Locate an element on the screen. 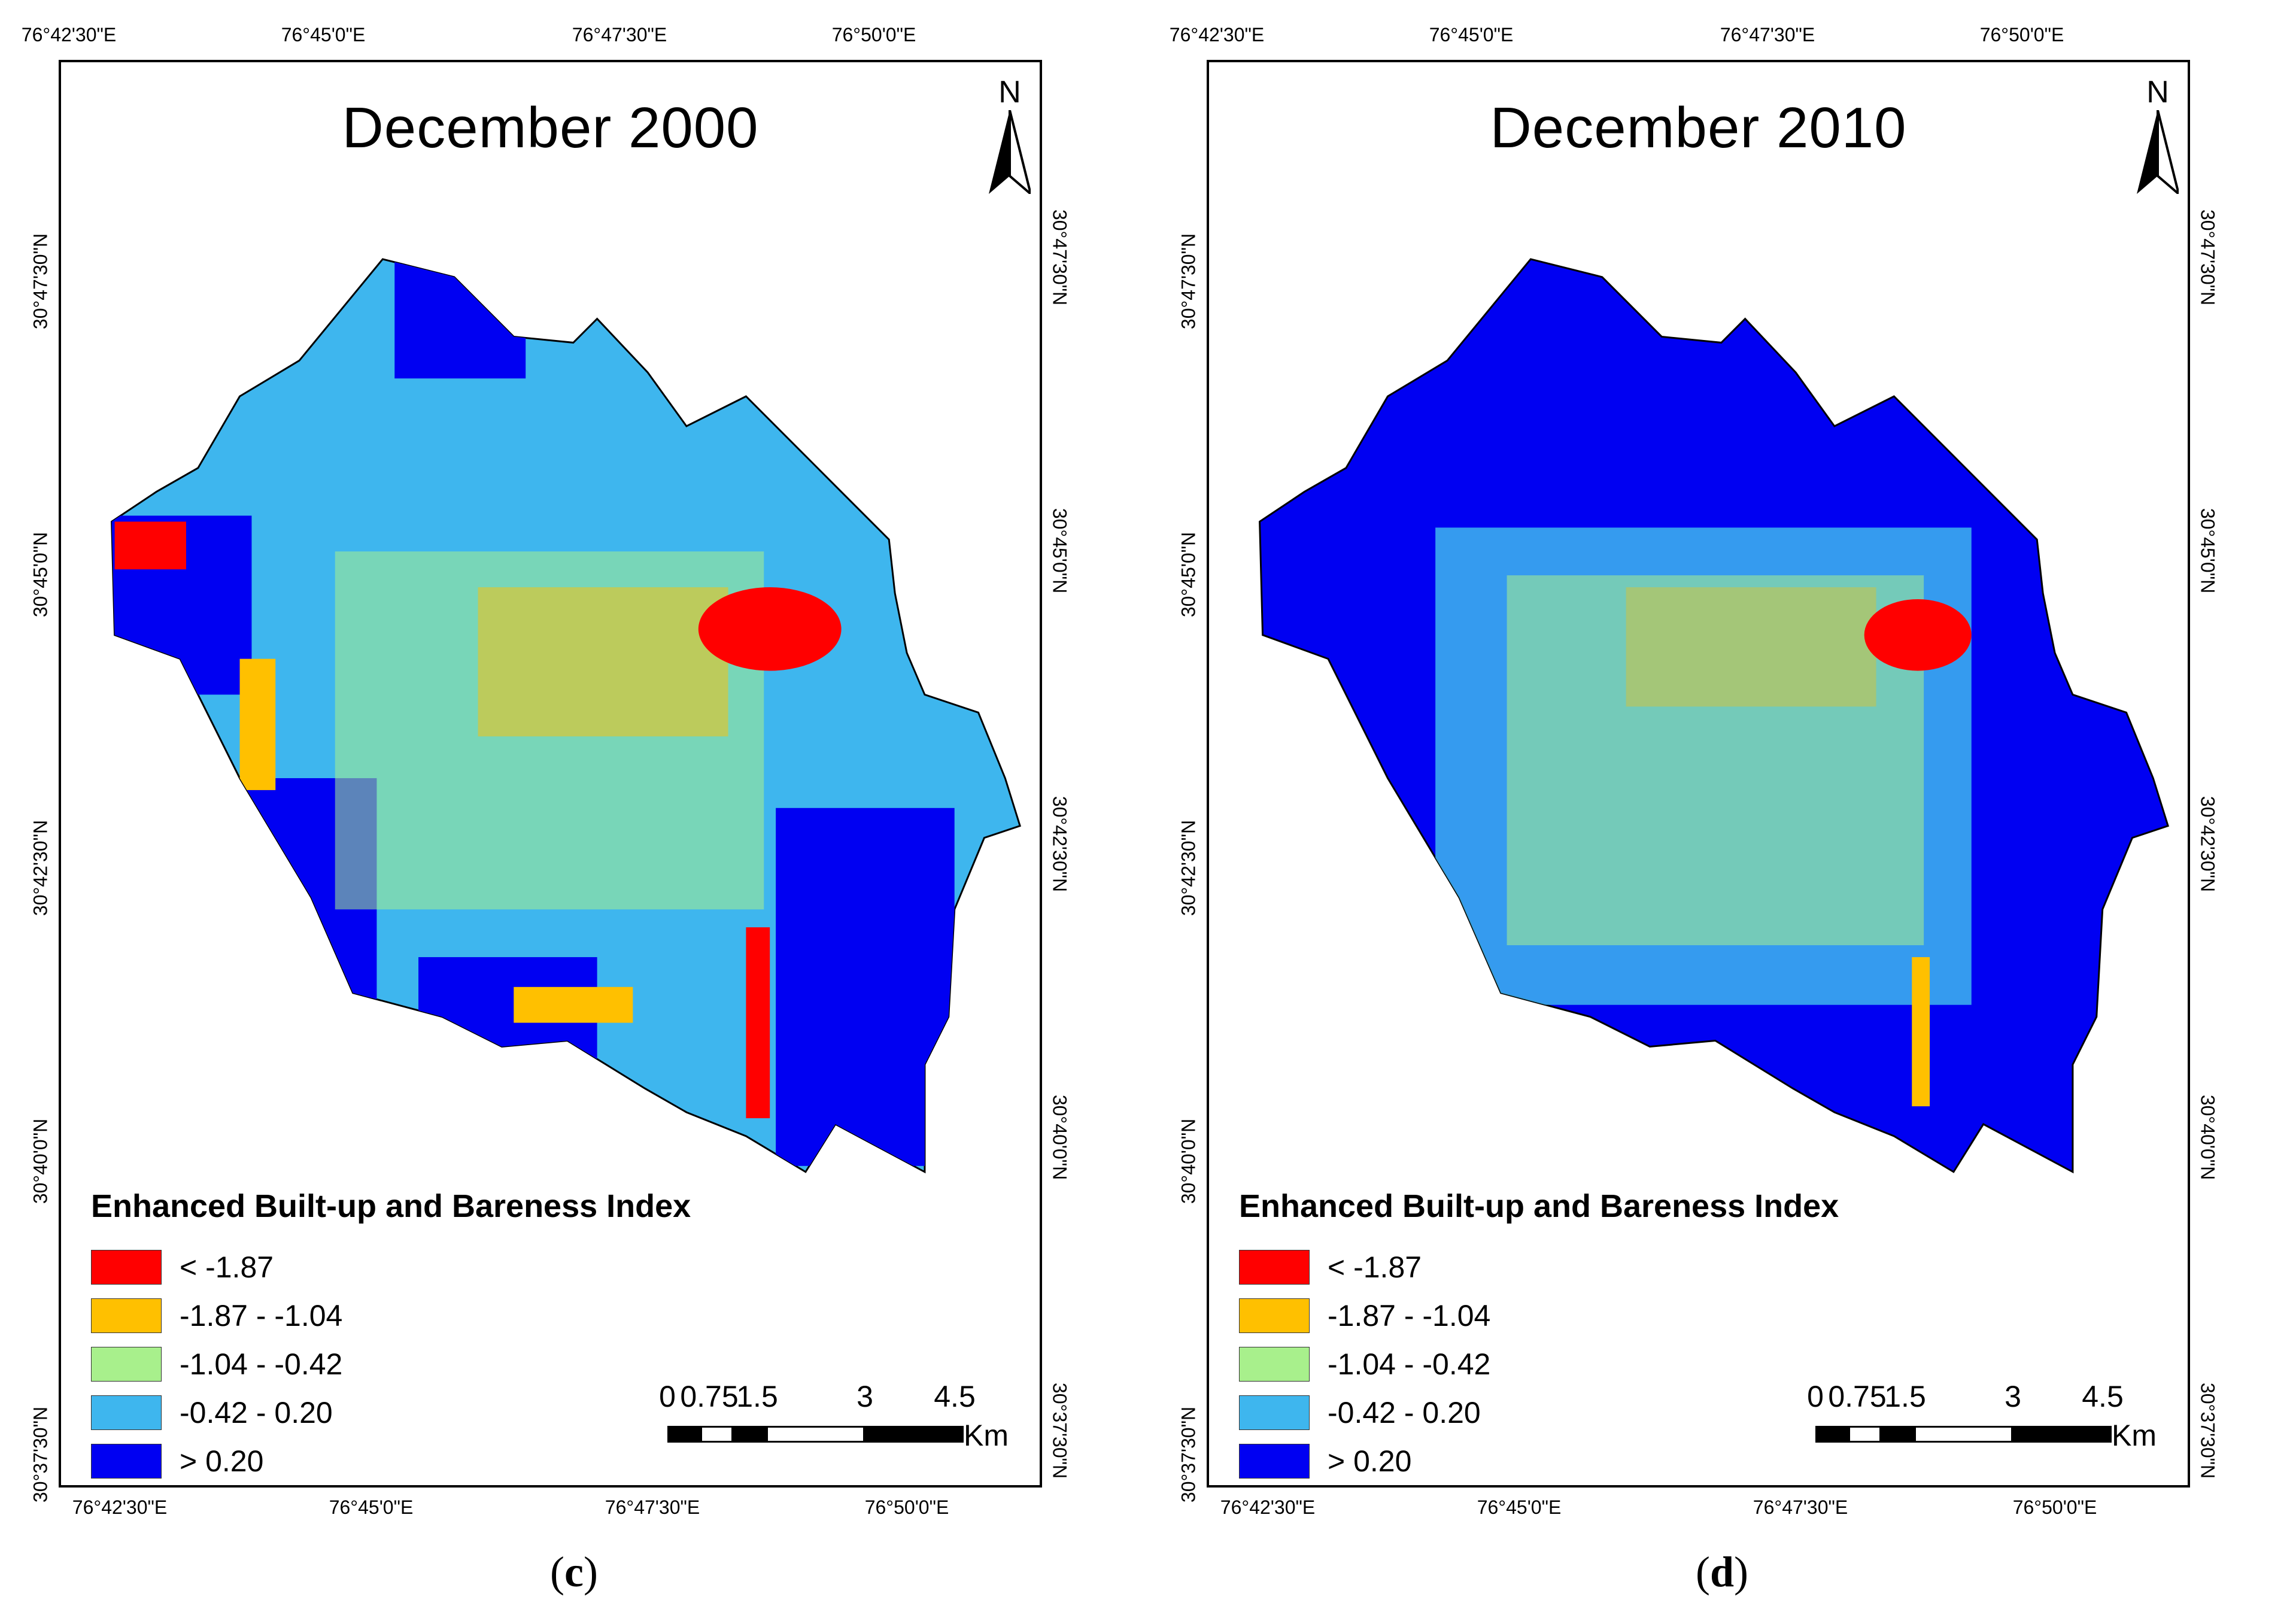 The image size is (2296, 1621). panel-caption: (c) is located at coordinates (574, 1572).